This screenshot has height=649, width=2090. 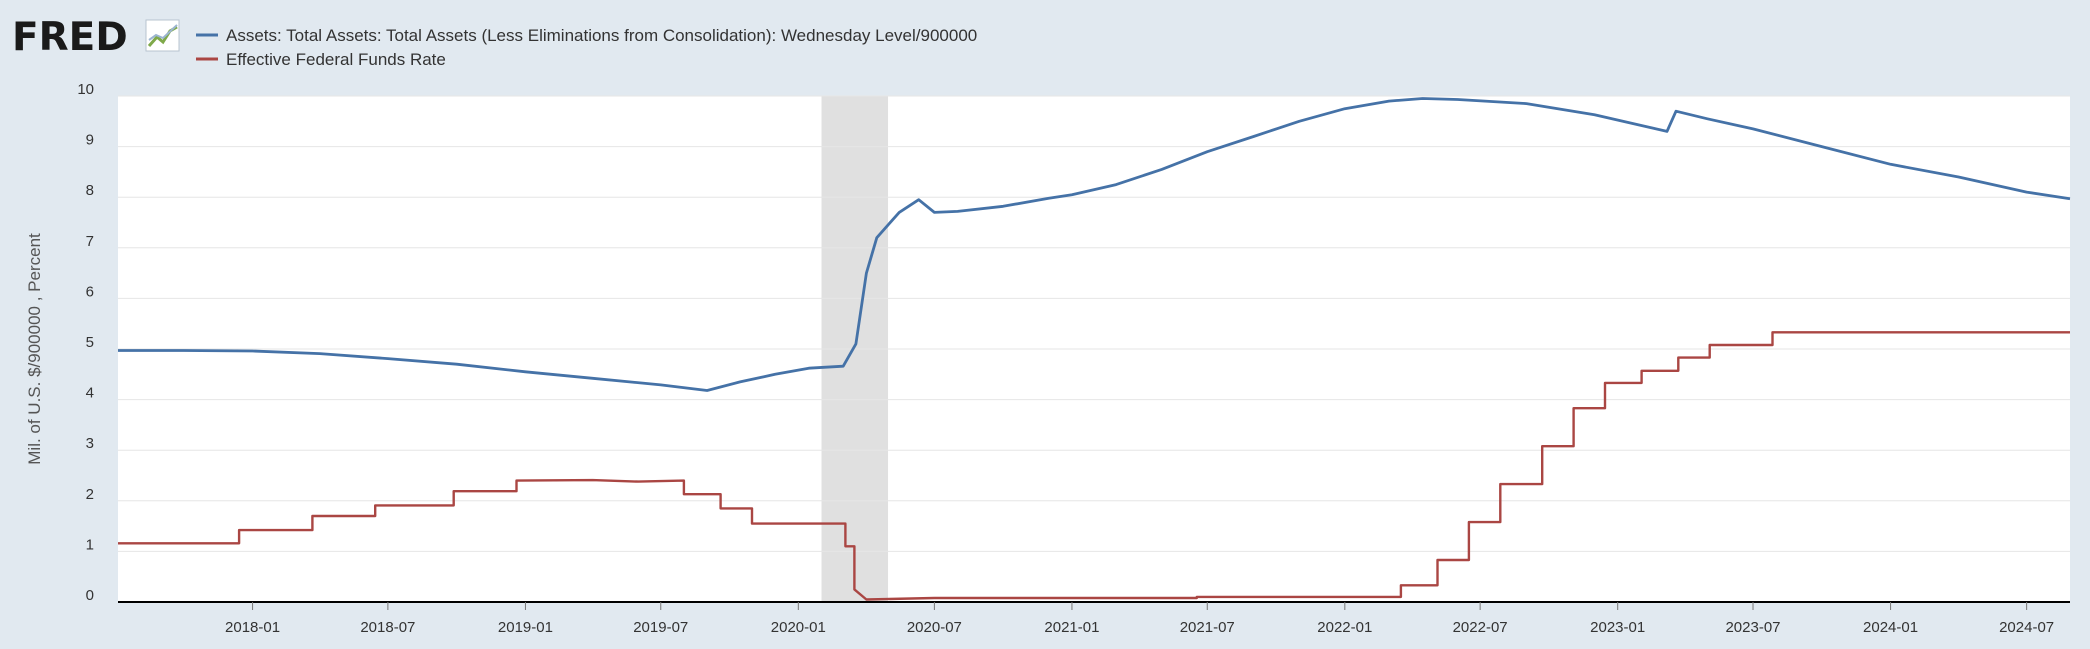 I want to click on fred-logo: FRED, so click(x=96, y=37).